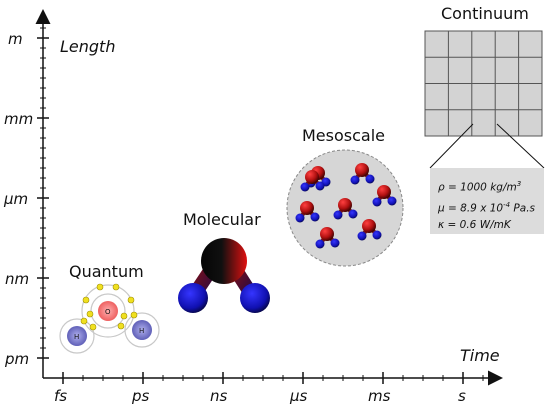 This screenshot has height=411, width=550. What do you see at coordinates (193, 298) in the screenshot?
I see `hydrogen-atom-left` at bounding box center [193, 298].